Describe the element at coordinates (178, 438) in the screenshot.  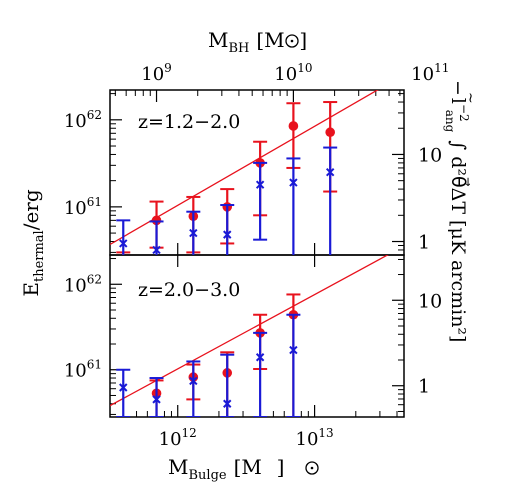
I see `bottom-tick-label: 1012` at that location.